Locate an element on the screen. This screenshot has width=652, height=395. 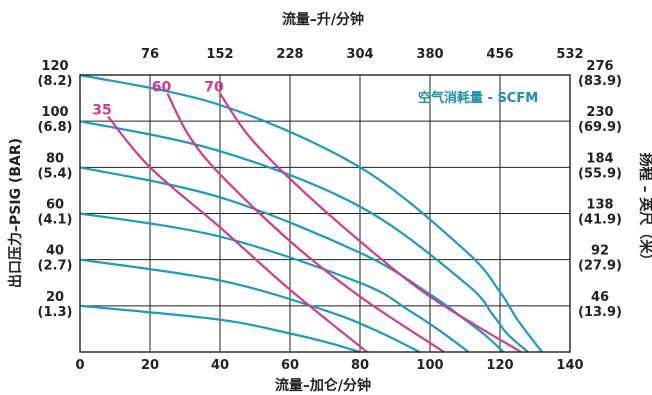
top-axis-title: 流量–升/分钟 is located at coordinates (323, 19).